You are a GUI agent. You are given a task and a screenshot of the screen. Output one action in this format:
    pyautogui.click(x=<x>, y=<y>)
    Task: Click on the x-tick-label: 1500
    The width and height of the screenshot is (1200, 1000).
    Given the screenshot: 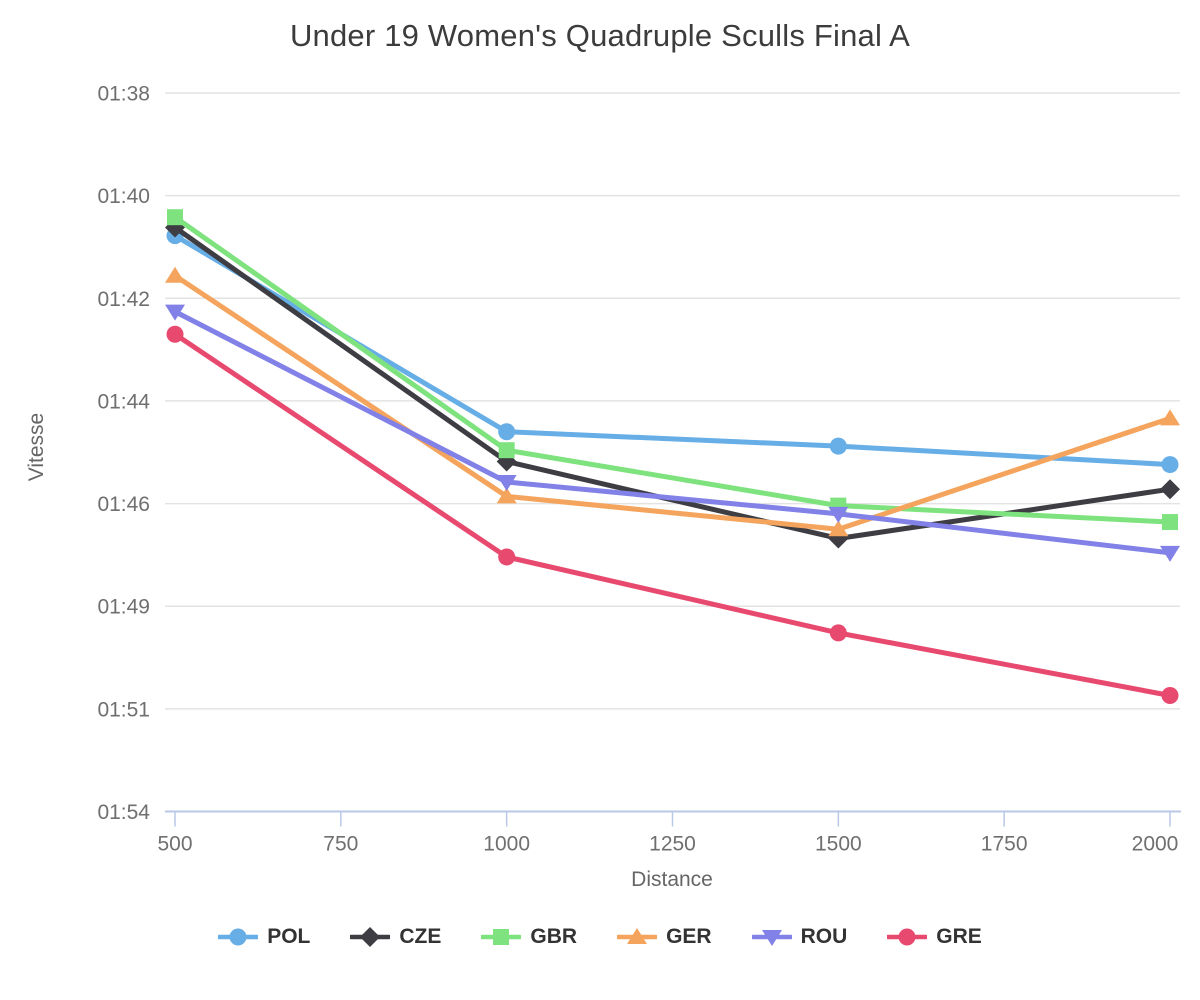 What is the action you would take?
    pyautogui.click(x=838, y=844)
    